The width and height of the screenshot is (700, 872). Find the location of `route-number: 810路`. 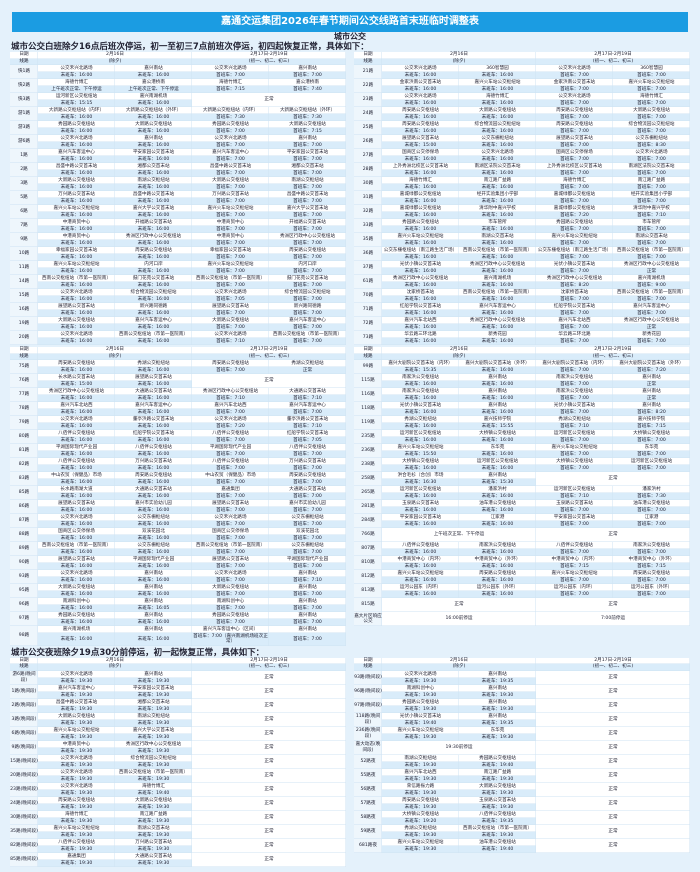

route-number: 810路 is located at coordinates (368, 563).